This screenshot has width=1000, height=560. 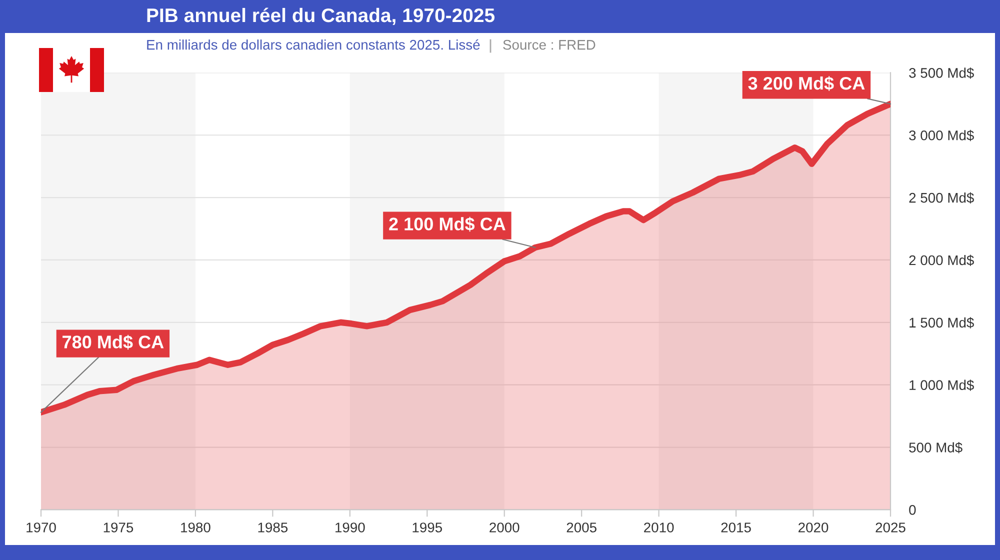 I want to click on x-tick-label: 2015, so click(x=736, y=527).